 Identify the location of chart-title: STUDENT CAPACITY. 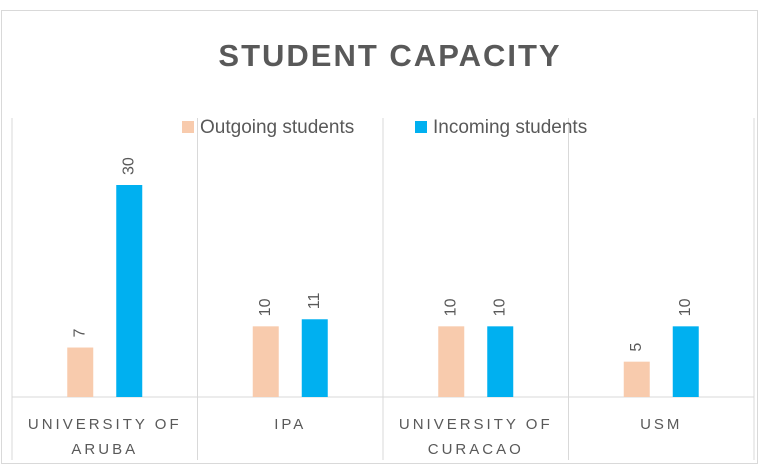
(389, 55).